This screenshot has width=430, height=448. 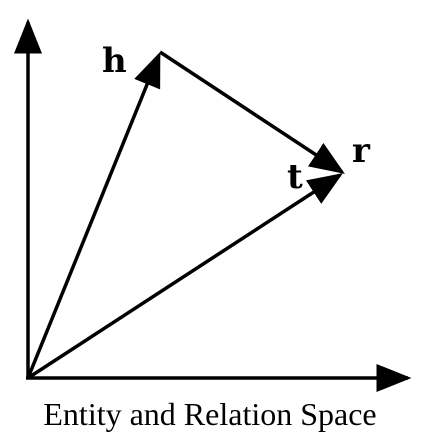 I want to click on tail-label: t, so click(x=295, y=177).